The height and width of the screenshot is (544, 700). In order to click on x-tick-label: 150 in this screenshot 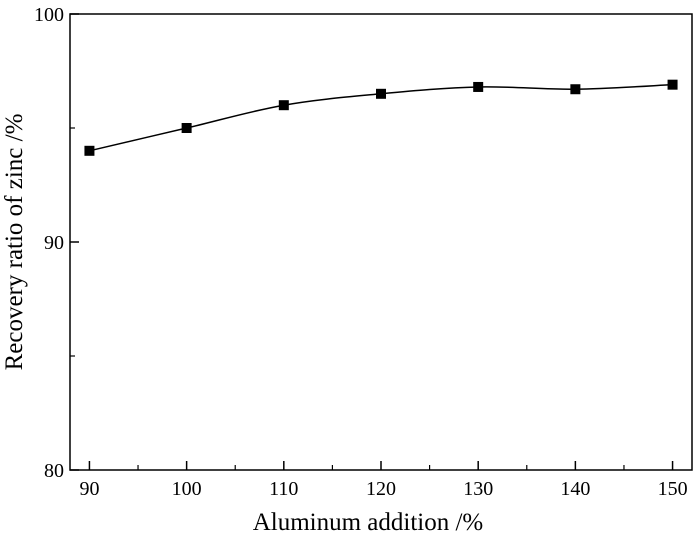, I will do `click(673, 489)`.